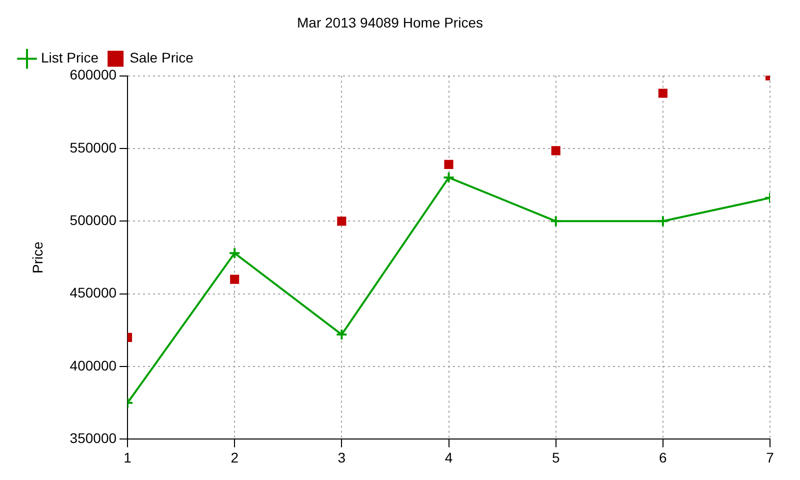 This screenshot has width=800, height=480. What do you see at coordinates (93, 292) in the screenshot?
I see `y-tick-label: 450000` at bounding box center [93, 292].